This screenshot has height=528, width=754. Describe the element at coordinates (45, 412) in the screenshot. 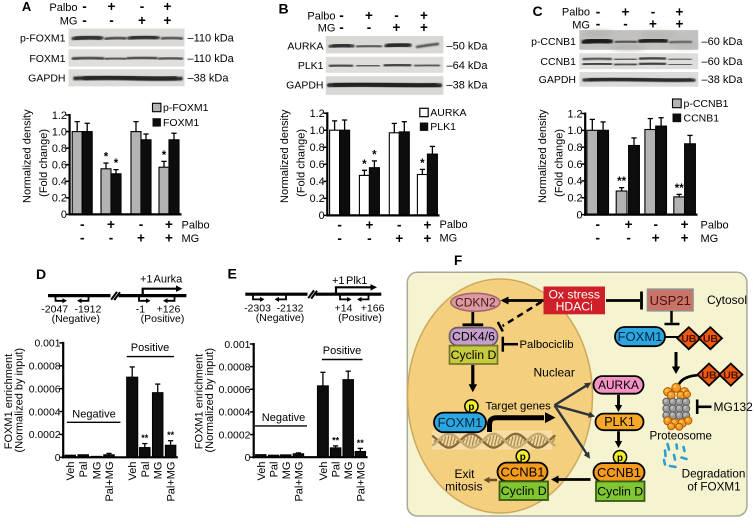

I see `svg-text: 0.0004` at that location.